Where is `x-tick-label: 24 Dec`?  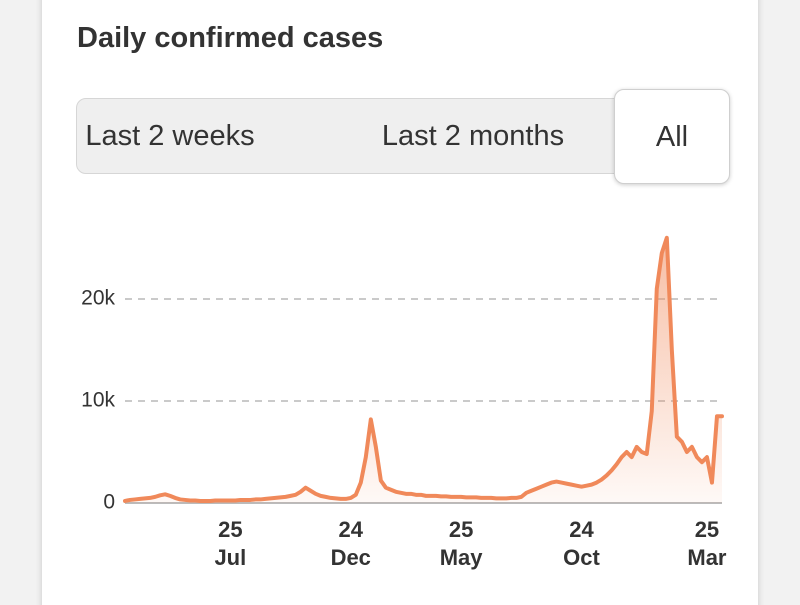
x-tick-label: 24 Dec is located at coordinates (350, 543).